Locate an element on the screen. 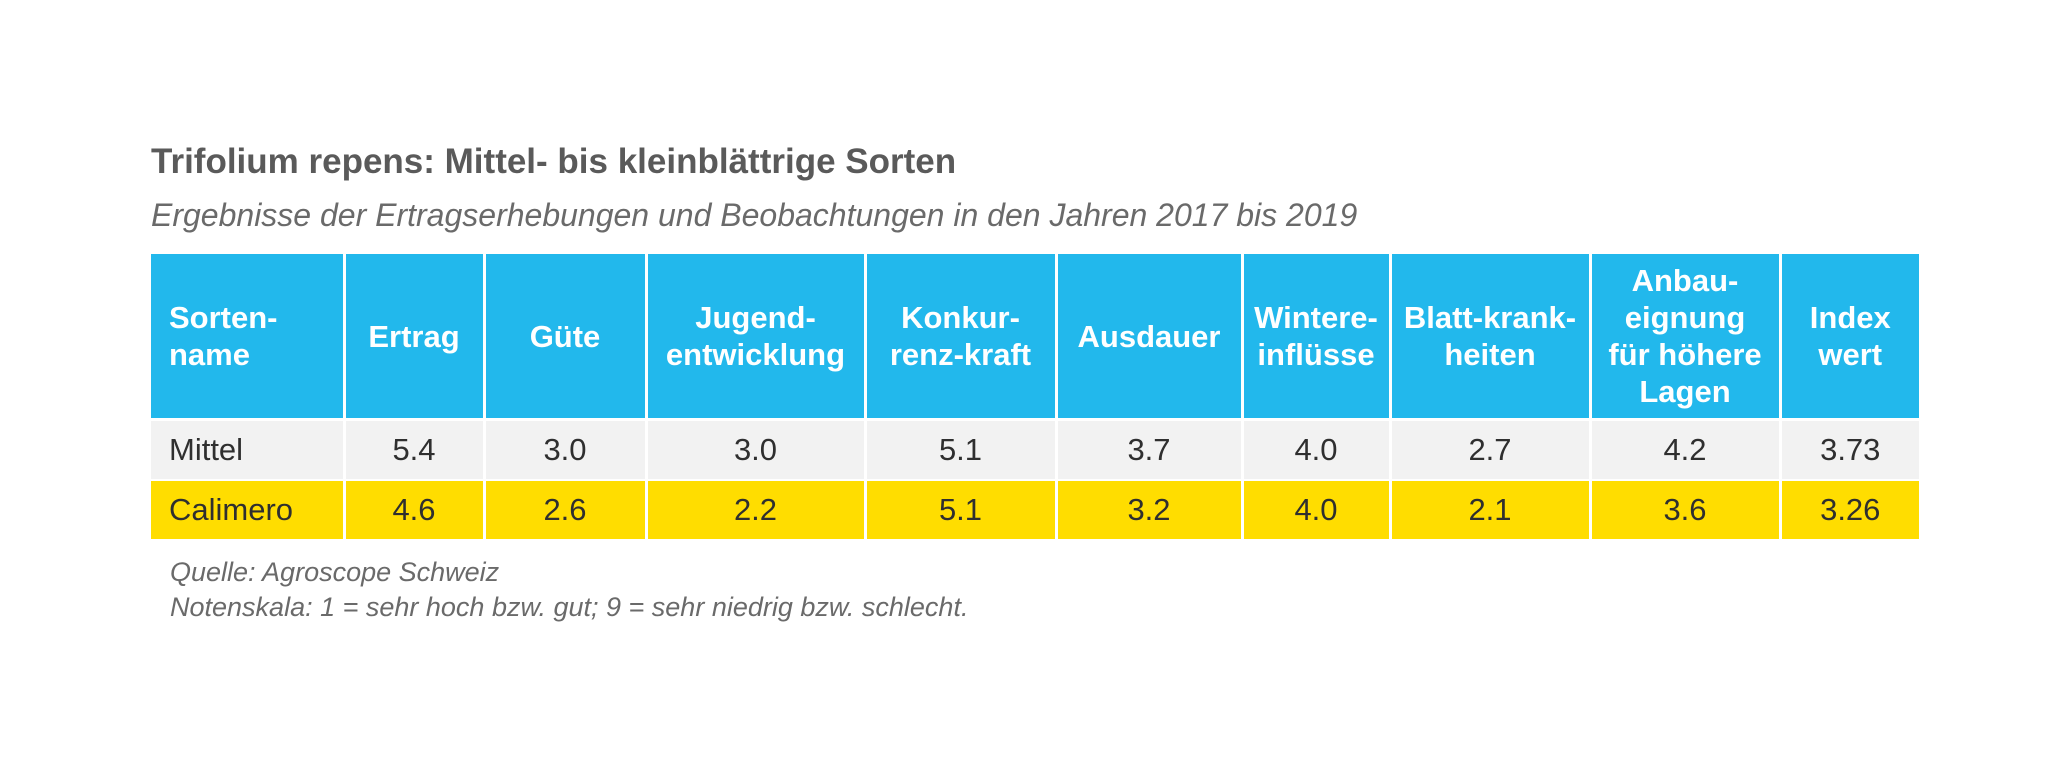 This screenshot has width=2067, height=768. cell-blattkrankheiten: 2.1 is located at coordinates (1490, 509).